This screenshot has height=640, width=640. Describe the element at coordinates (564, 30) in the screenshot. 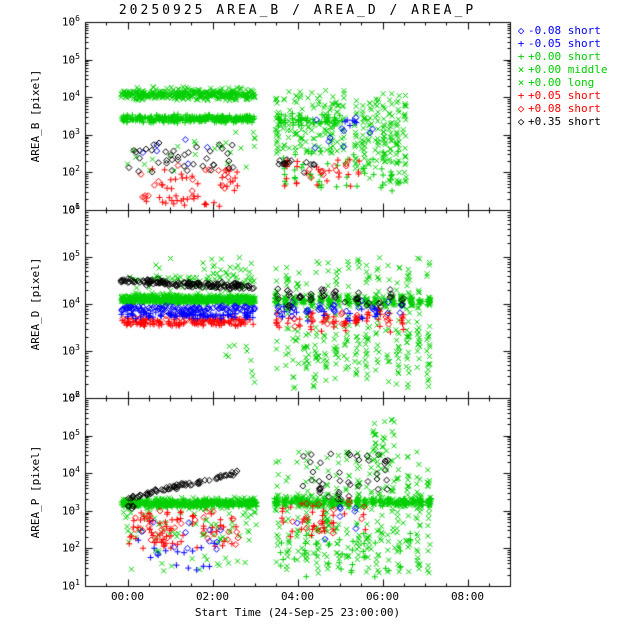

I see `legend-label: -0.08 short` at that location.